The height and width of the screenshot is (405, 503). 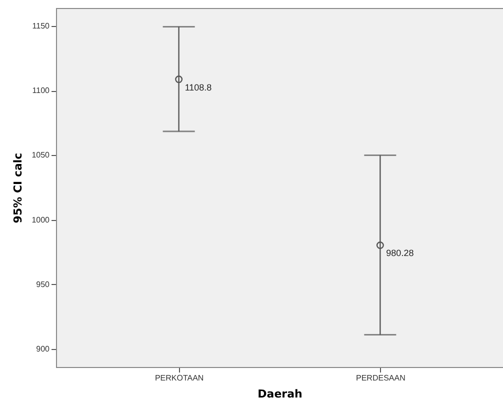 I want to click on y-tick-label: 1150, so click(x=41, y=26).